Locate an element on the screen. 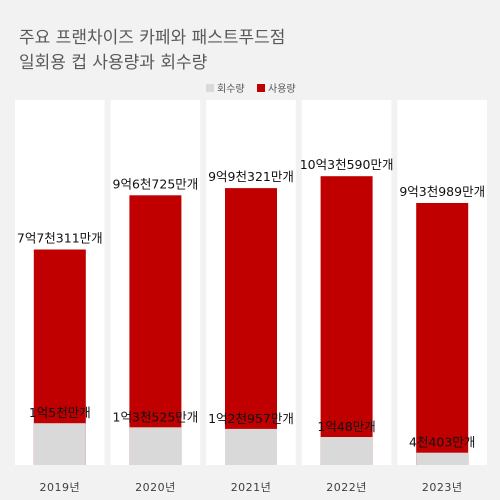 This screenshot has height=500, width=500. data-label-collection: 1억3천525만개 is located at coordinates (156, 416).